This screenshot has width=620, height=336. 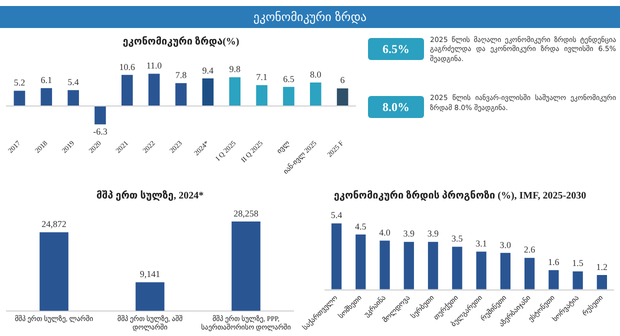 What do you see at coordinates (289, 79) in the screenshot?
I see `data-label: 6.5` at bounding box center [289, 79].